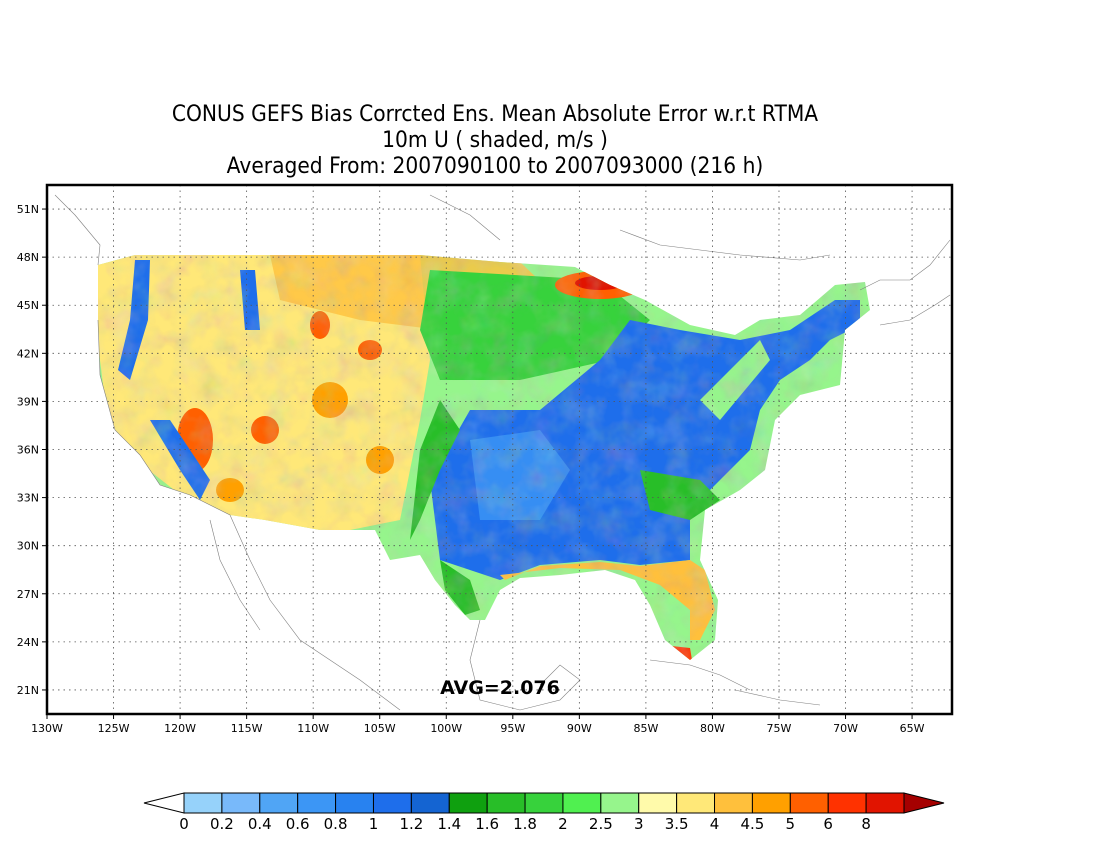 This screenshot has width=1100, height=850. Describe the element at coordinates (779, 728) in the screenshot. I see `lon-tick-label: 75W` at that location.